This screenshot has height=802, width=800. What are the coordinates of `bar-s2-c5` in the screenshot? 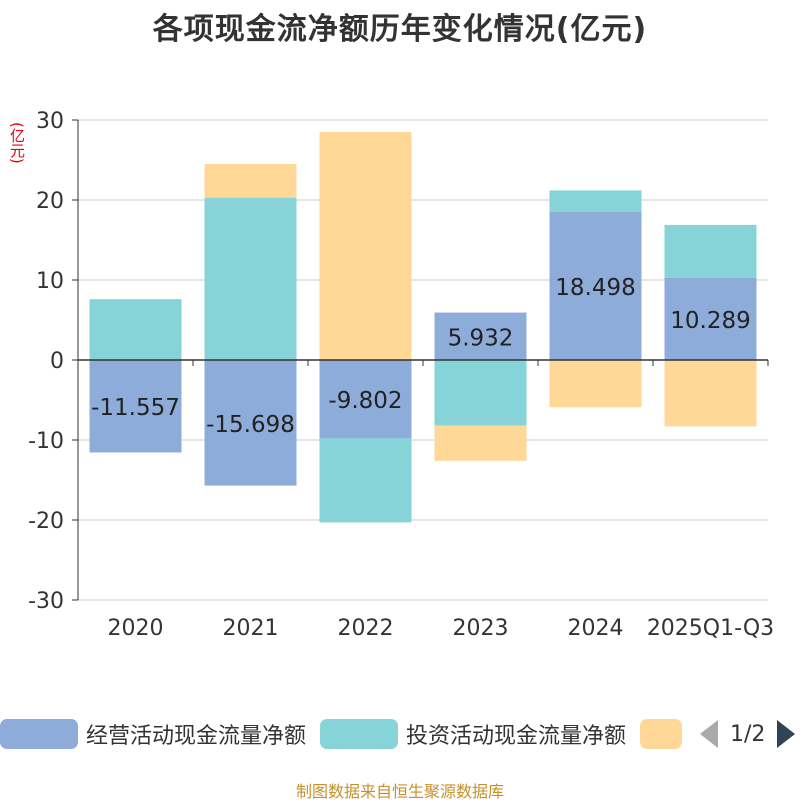 It's located at (710, 393).